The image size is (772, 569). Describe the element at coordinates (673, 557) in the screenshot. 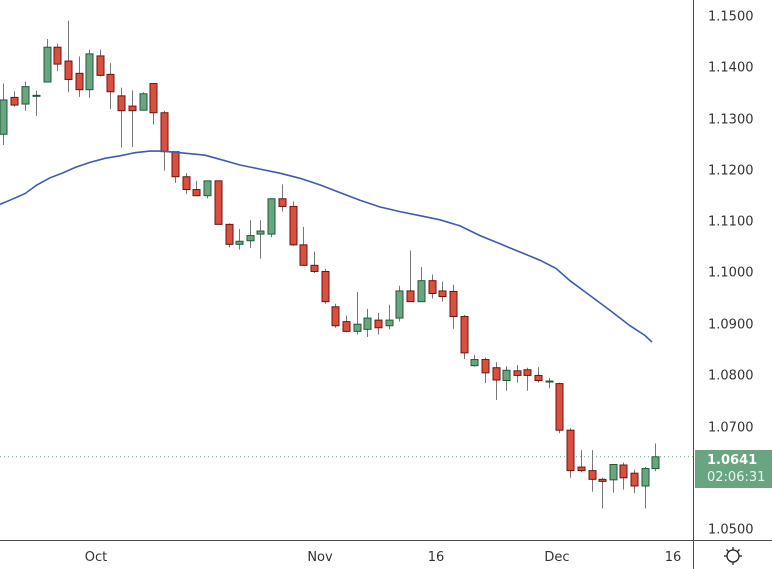

I see `time-tick-dec-16: 16` at that location.